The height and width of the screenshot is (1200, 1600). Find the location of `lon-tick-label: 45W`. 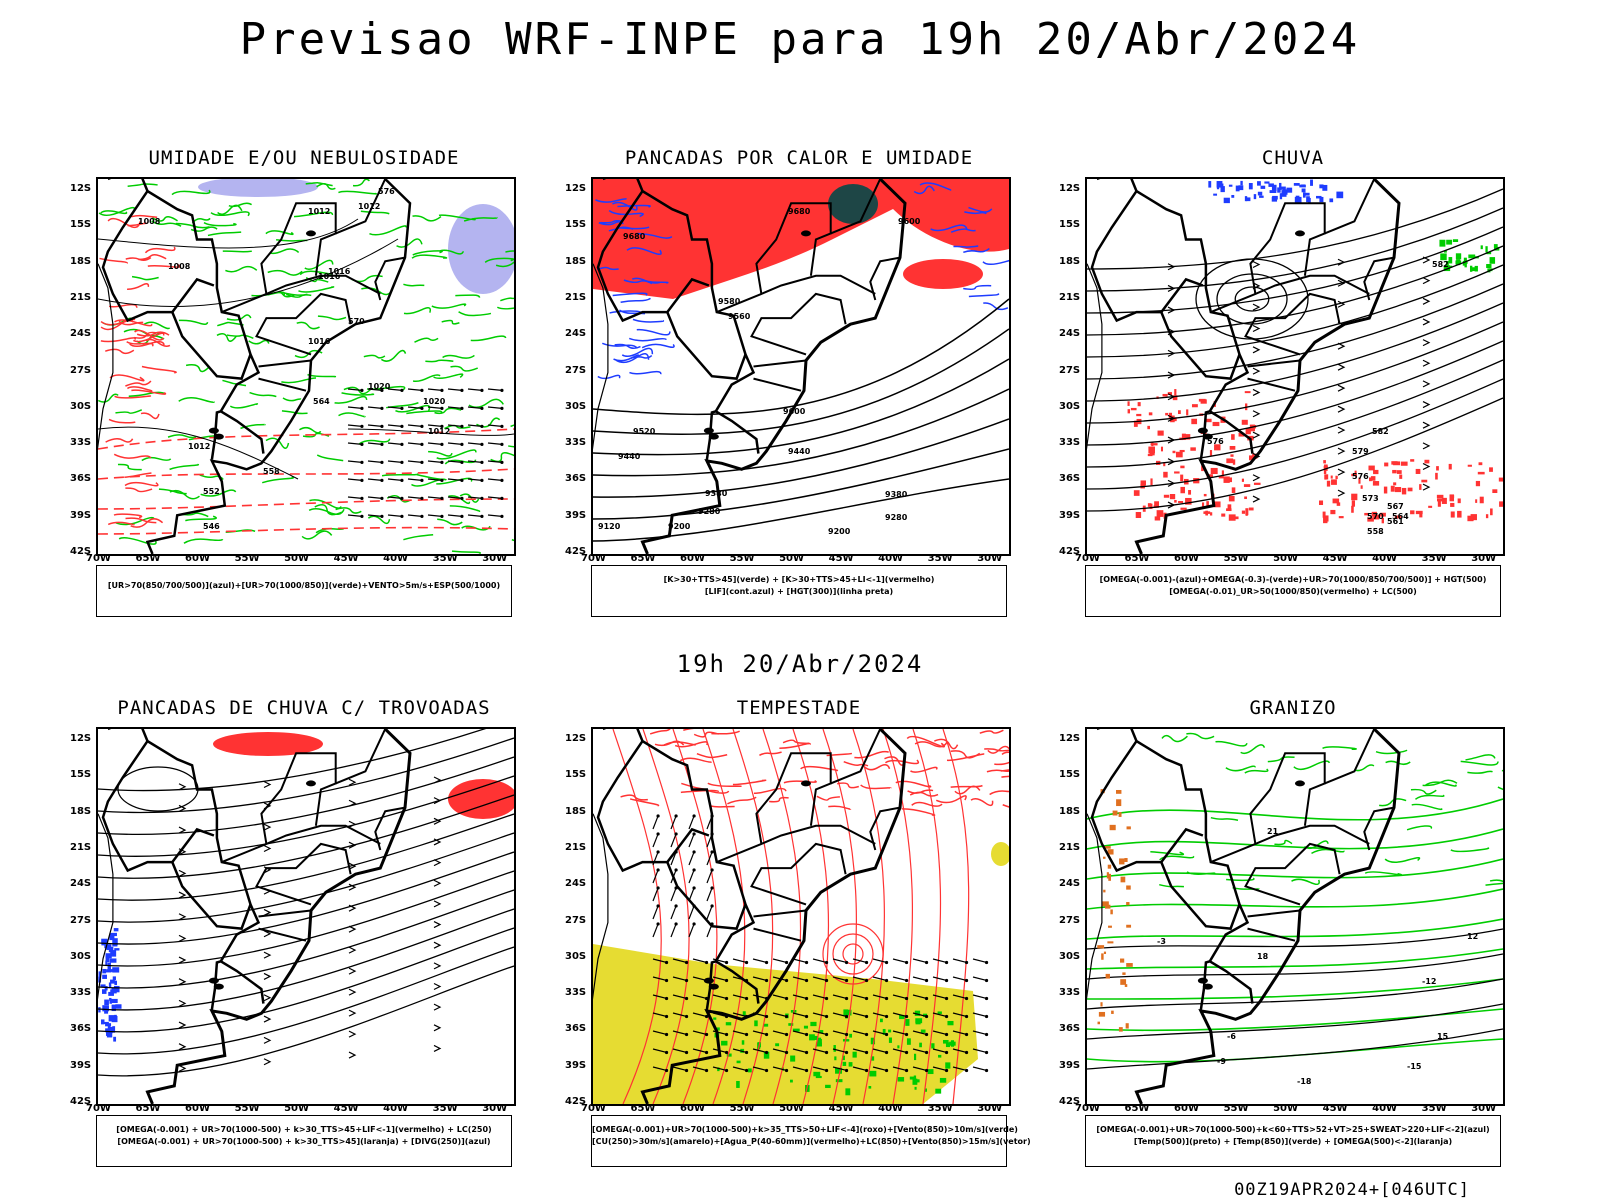

lon-tick-label: 45W is located at coordinates (346, 558).